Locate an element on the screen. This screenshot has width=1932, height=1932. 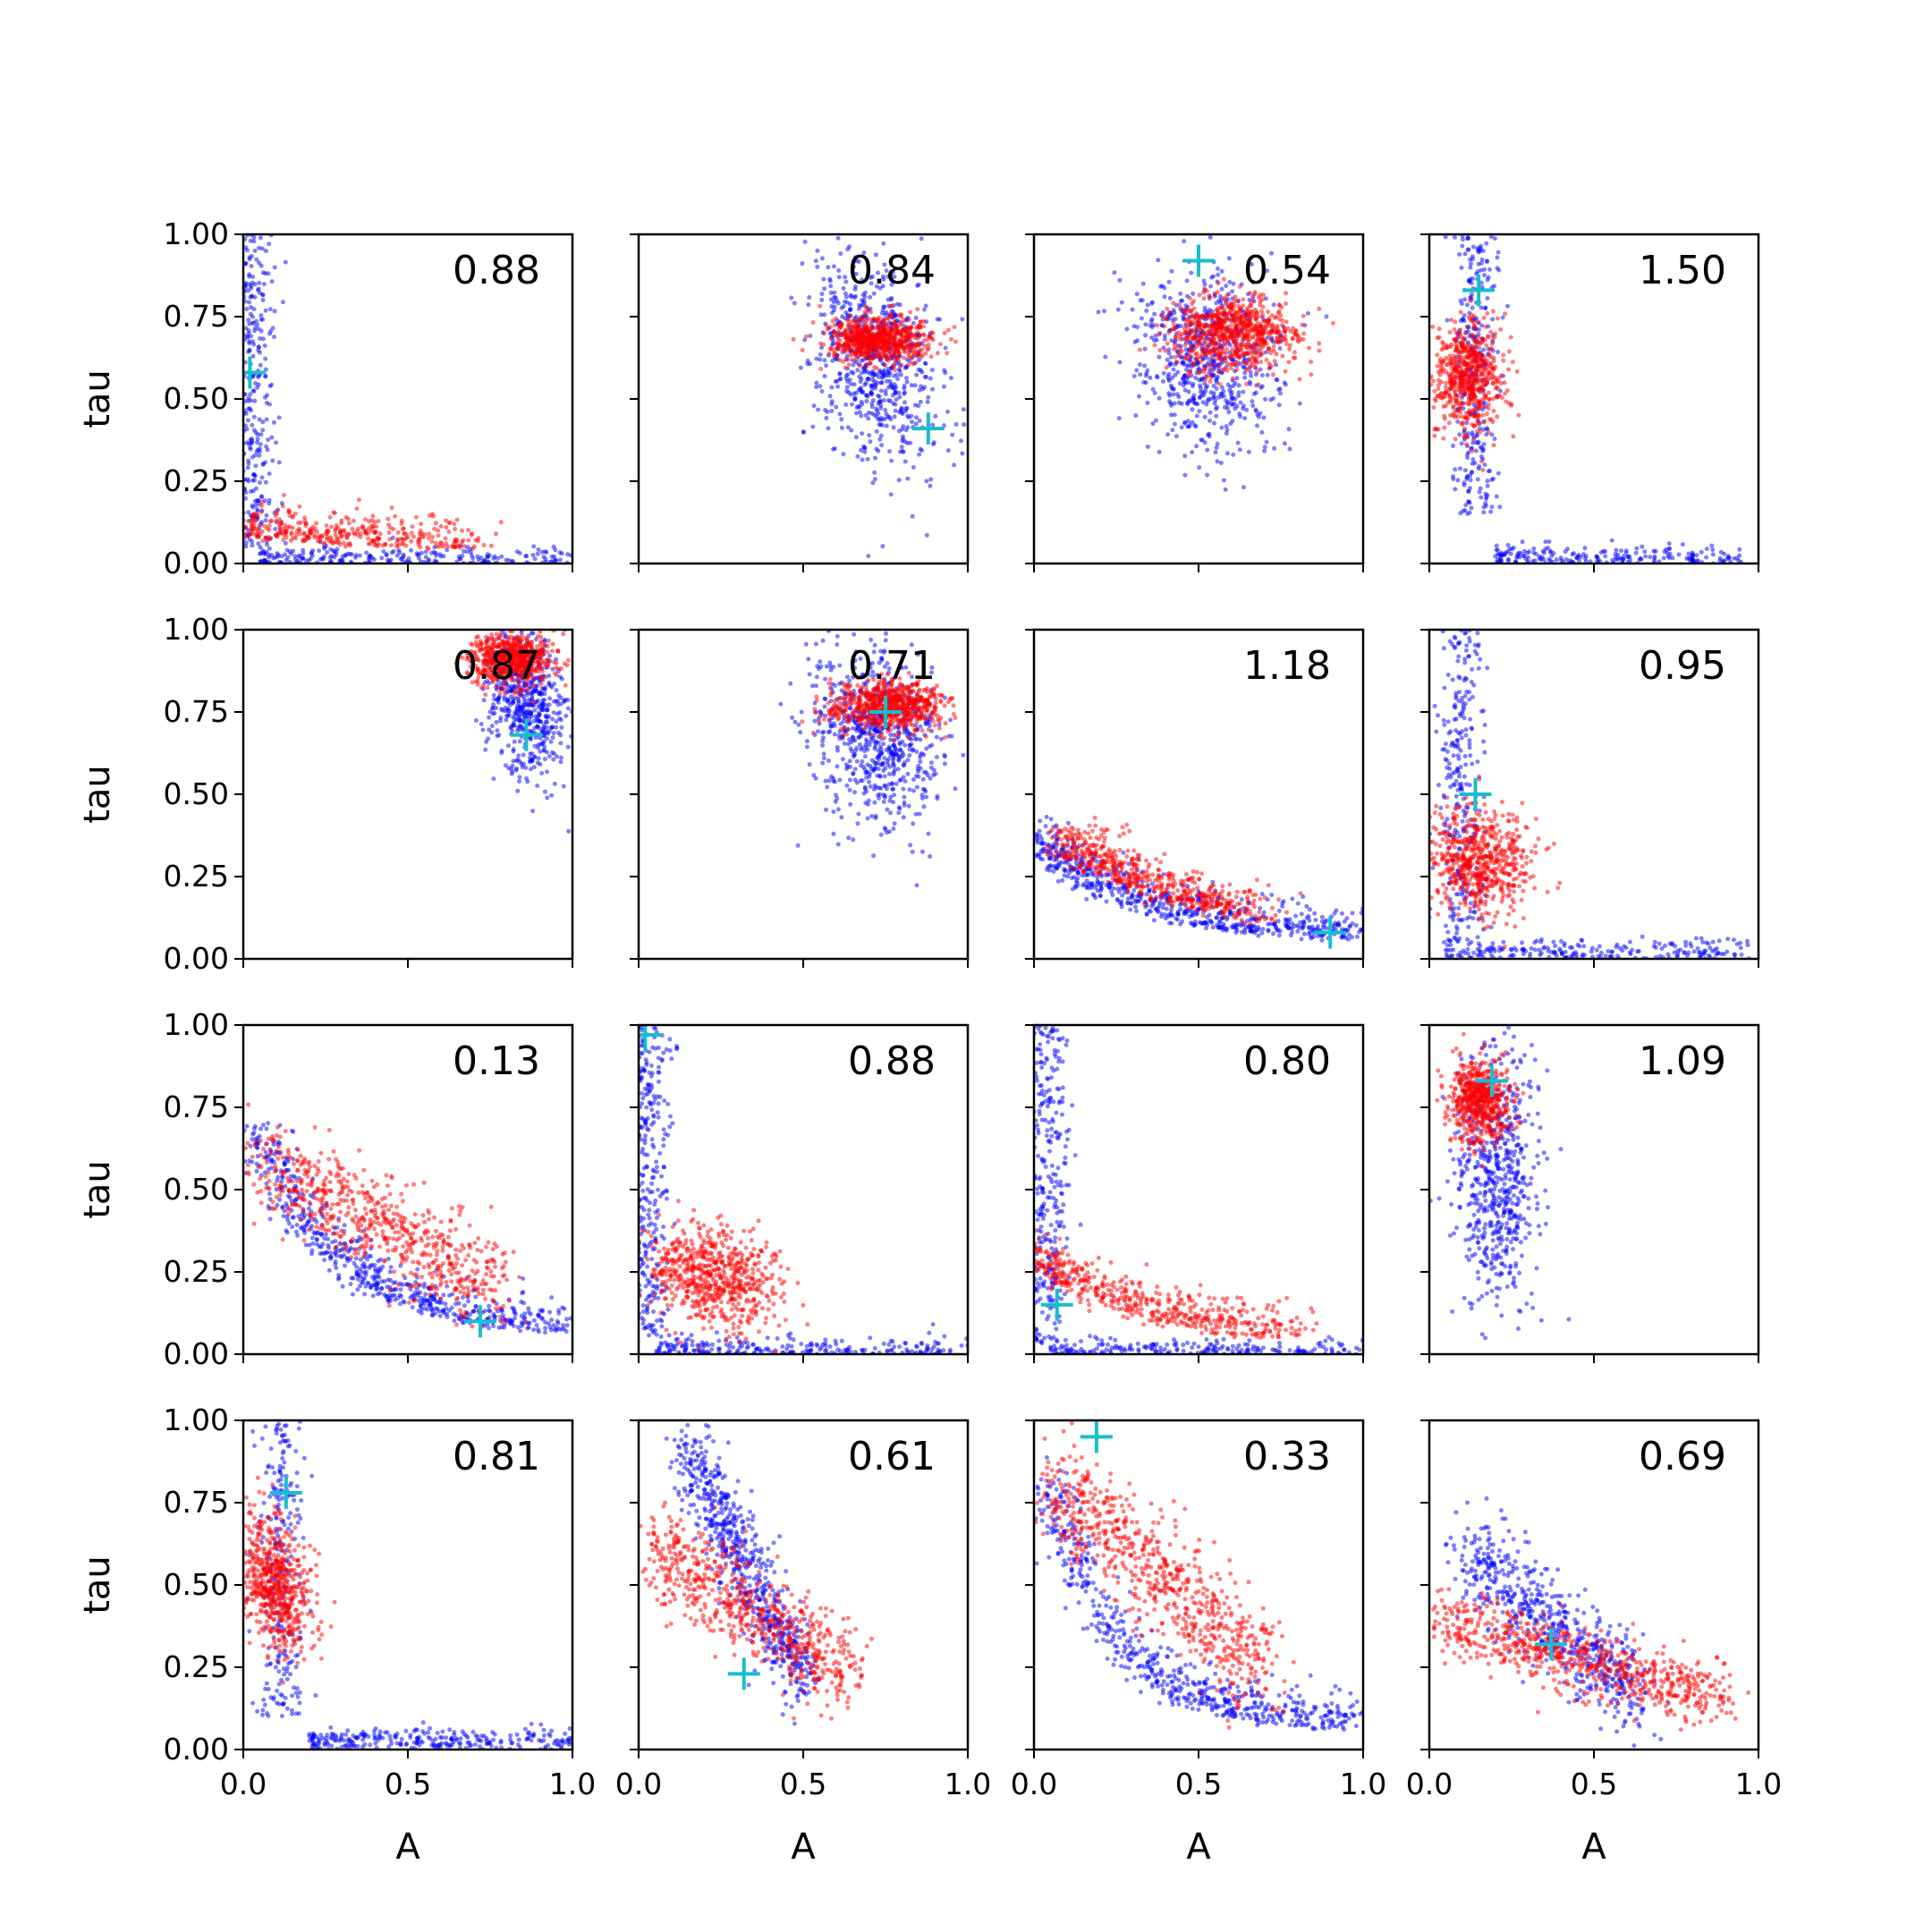
panel-value-label: 0.54 is located at coordinates (1287, 270).